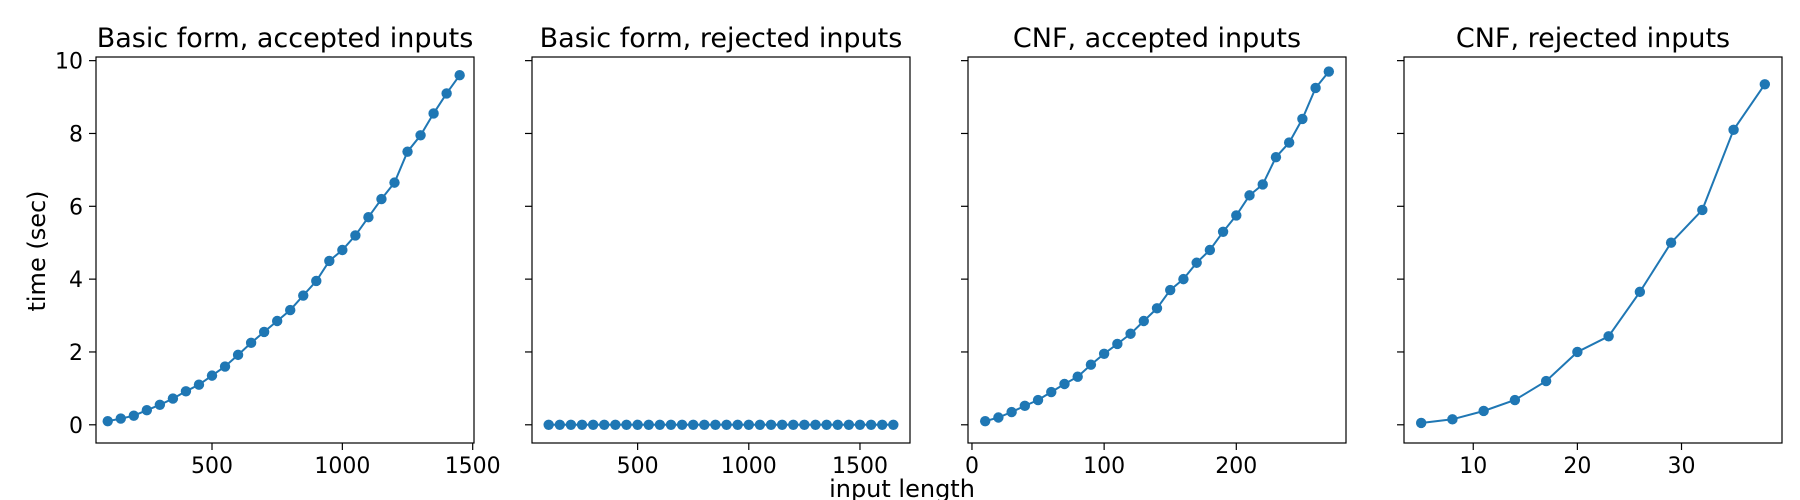  Describe the element at coordinates (749, 466) in the screenshot. I see `x-tick-label: 1000` at that location.